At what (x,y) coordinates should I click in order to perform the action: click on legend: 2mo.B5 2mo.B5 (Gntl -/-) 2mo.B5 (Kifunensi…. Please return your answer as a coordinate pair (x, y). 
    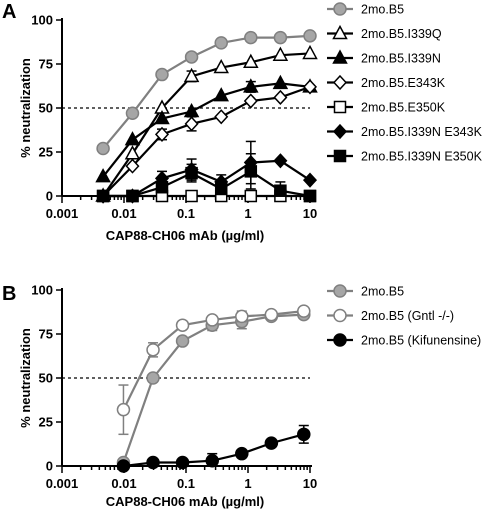
    Looking at the image, I should click on (404, 316).